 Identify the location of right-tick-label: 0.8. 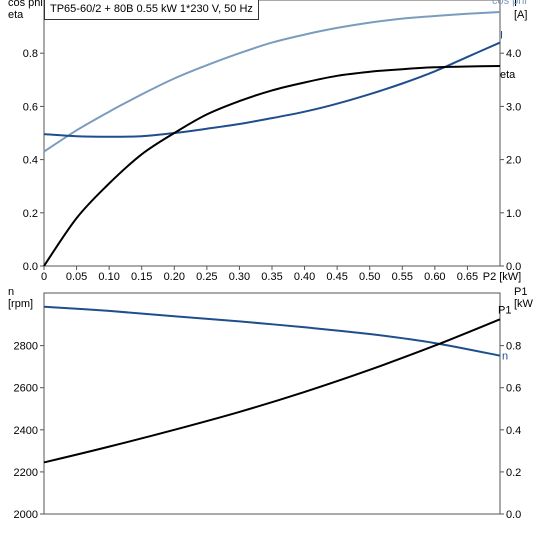
(513, 347).